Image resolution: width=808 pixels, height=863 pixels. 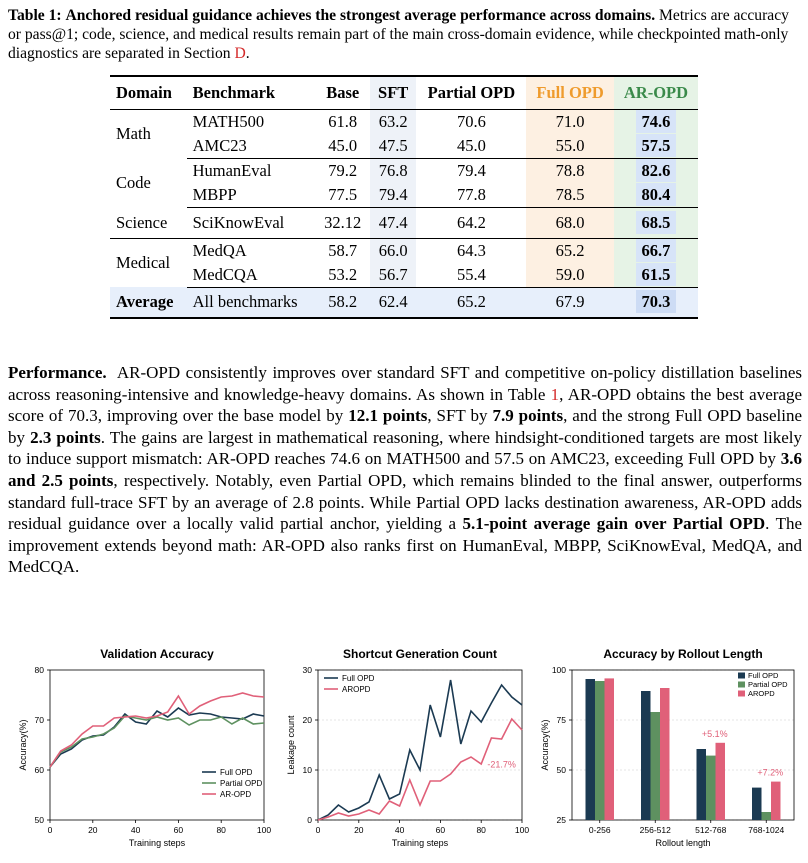 What do you see at coordinates (308, 670) in the screenshot?
I see `y-tick-label: 30` at bounding box center [308, 670].